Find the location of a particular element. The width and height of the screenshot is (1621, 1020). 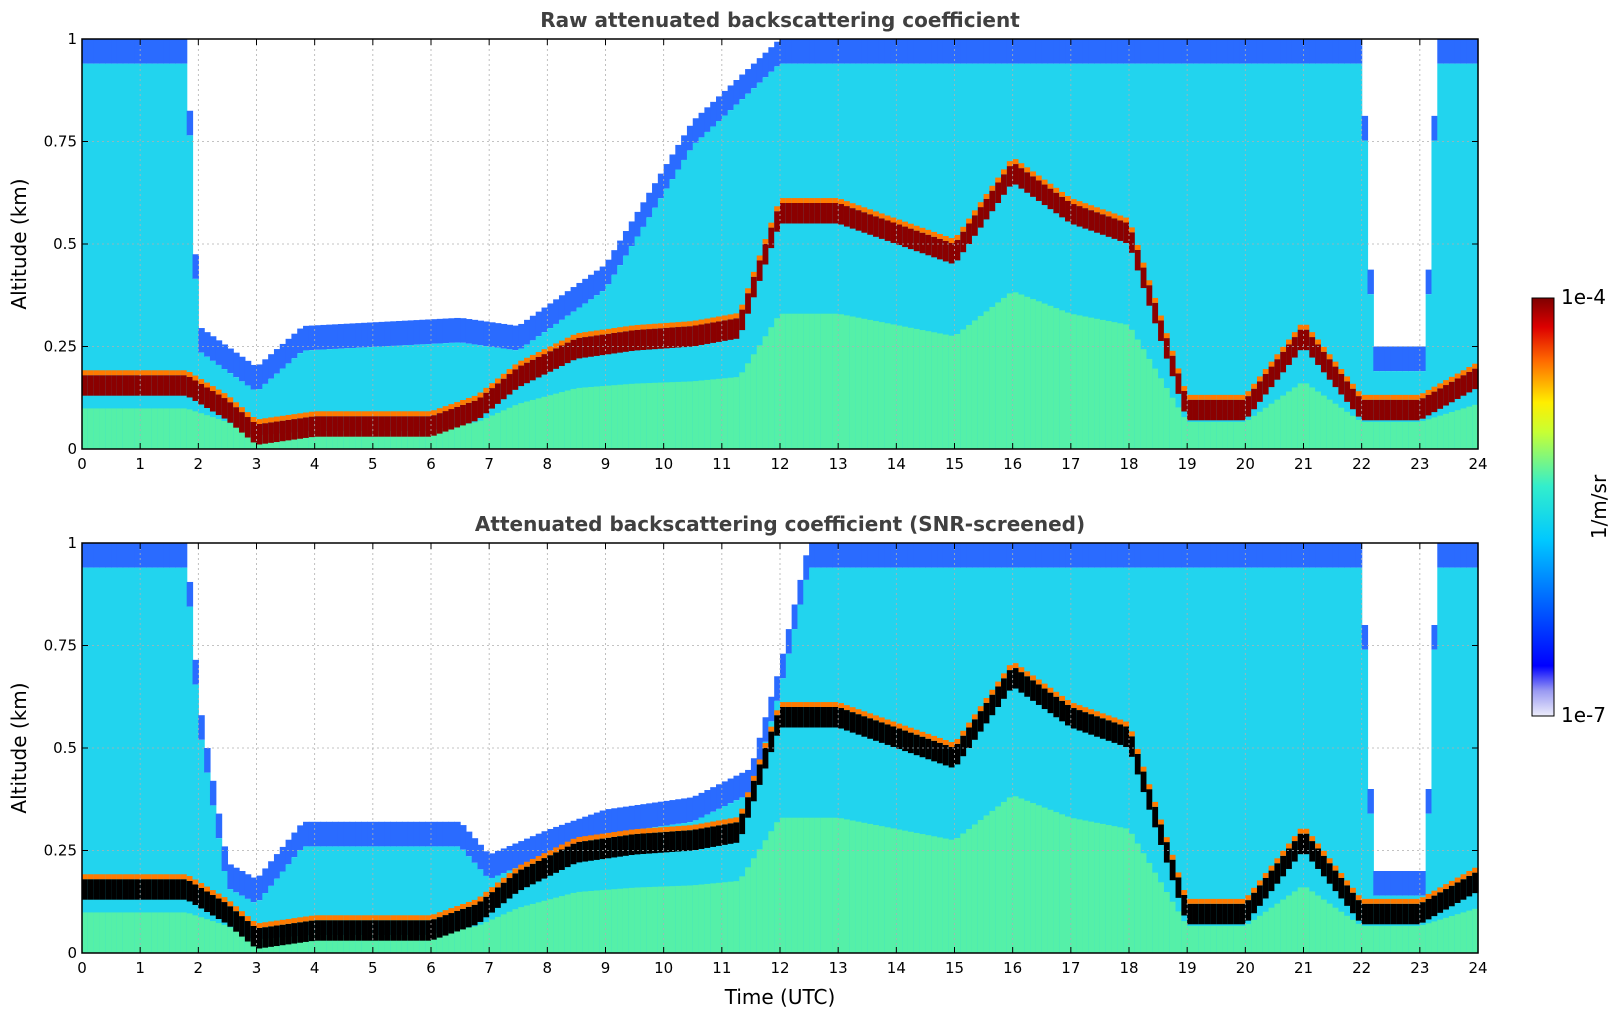

x-tick-label: 19 is located at coordinates (1187, 968).